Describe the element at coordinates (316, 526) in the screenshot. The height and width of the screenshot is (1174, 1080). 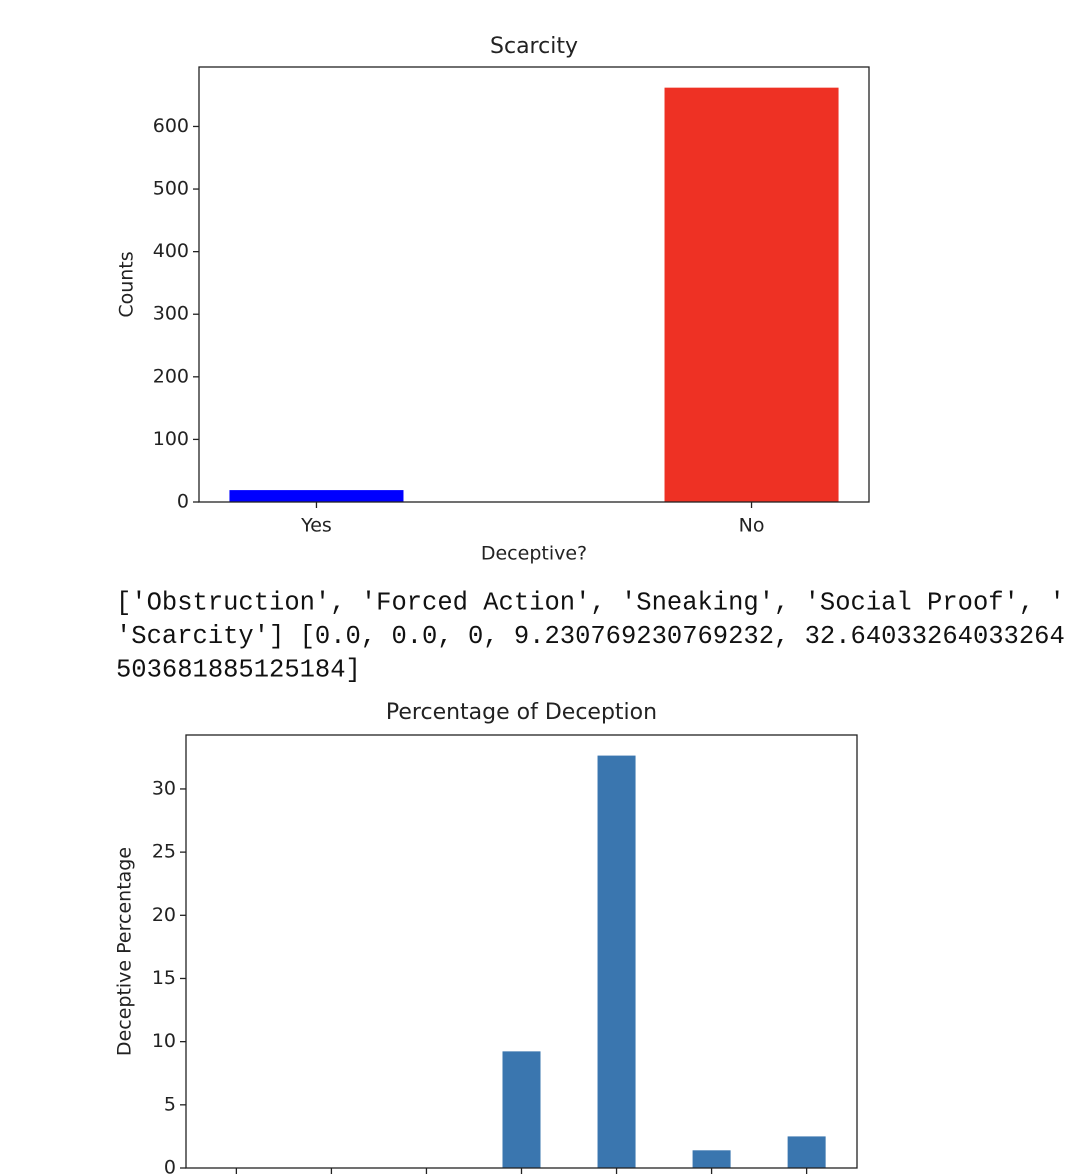
I see `x-tick-label: Yes` at that location.